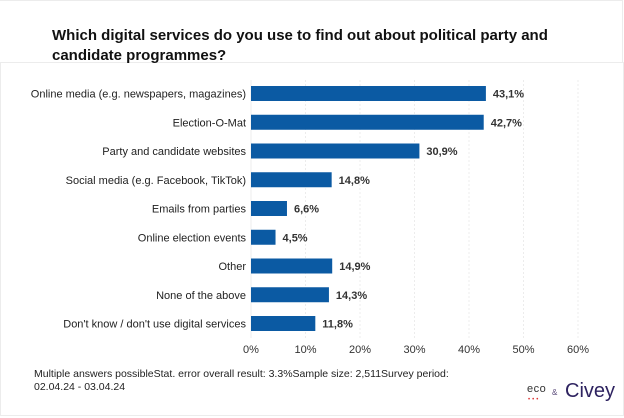 The height and width of the screenshot is (418, 624). I want to click on header-frame, so click(311, 31).